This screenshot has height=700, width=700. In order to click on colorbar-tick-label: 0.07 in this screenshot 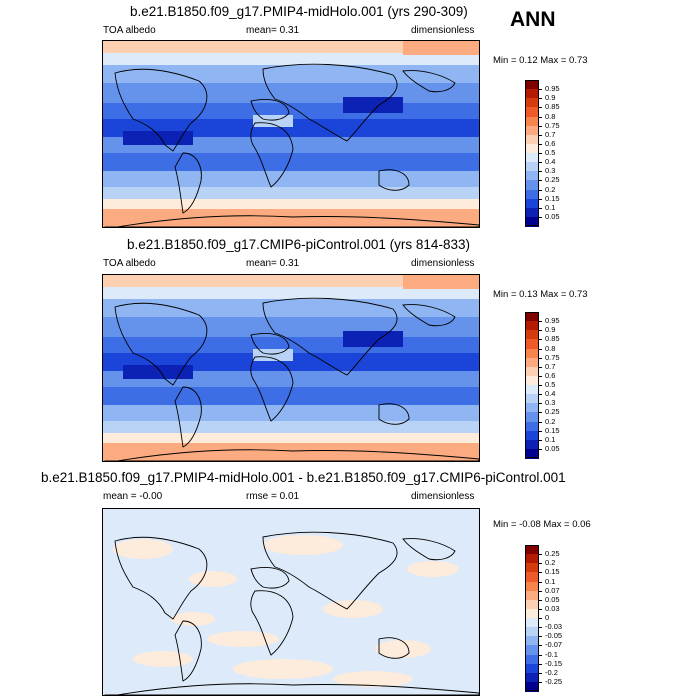, I will do `click(552, 590)`.